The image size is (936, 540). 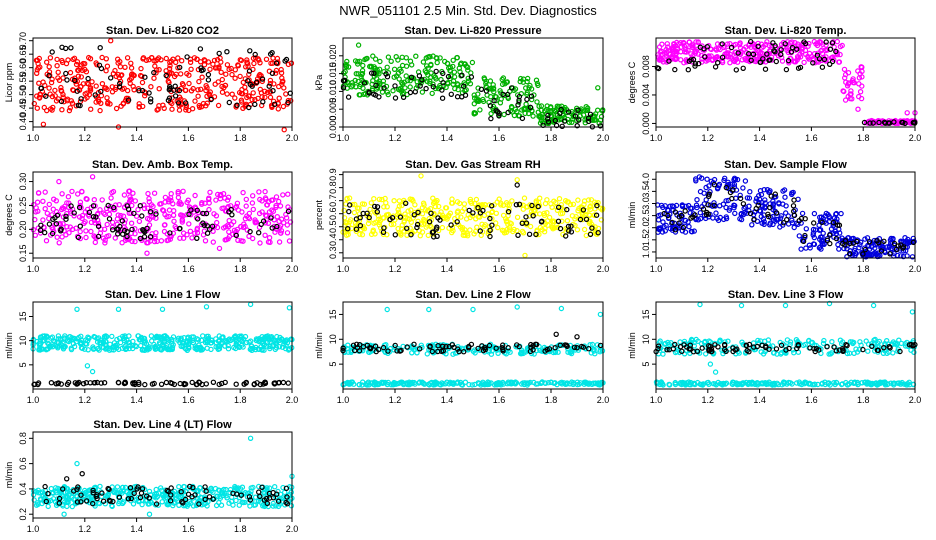 What do you see at coordinates (85, 269) in the screenshot?
I see `x-tick-label: 1.2` at bounding box center [85, 269].